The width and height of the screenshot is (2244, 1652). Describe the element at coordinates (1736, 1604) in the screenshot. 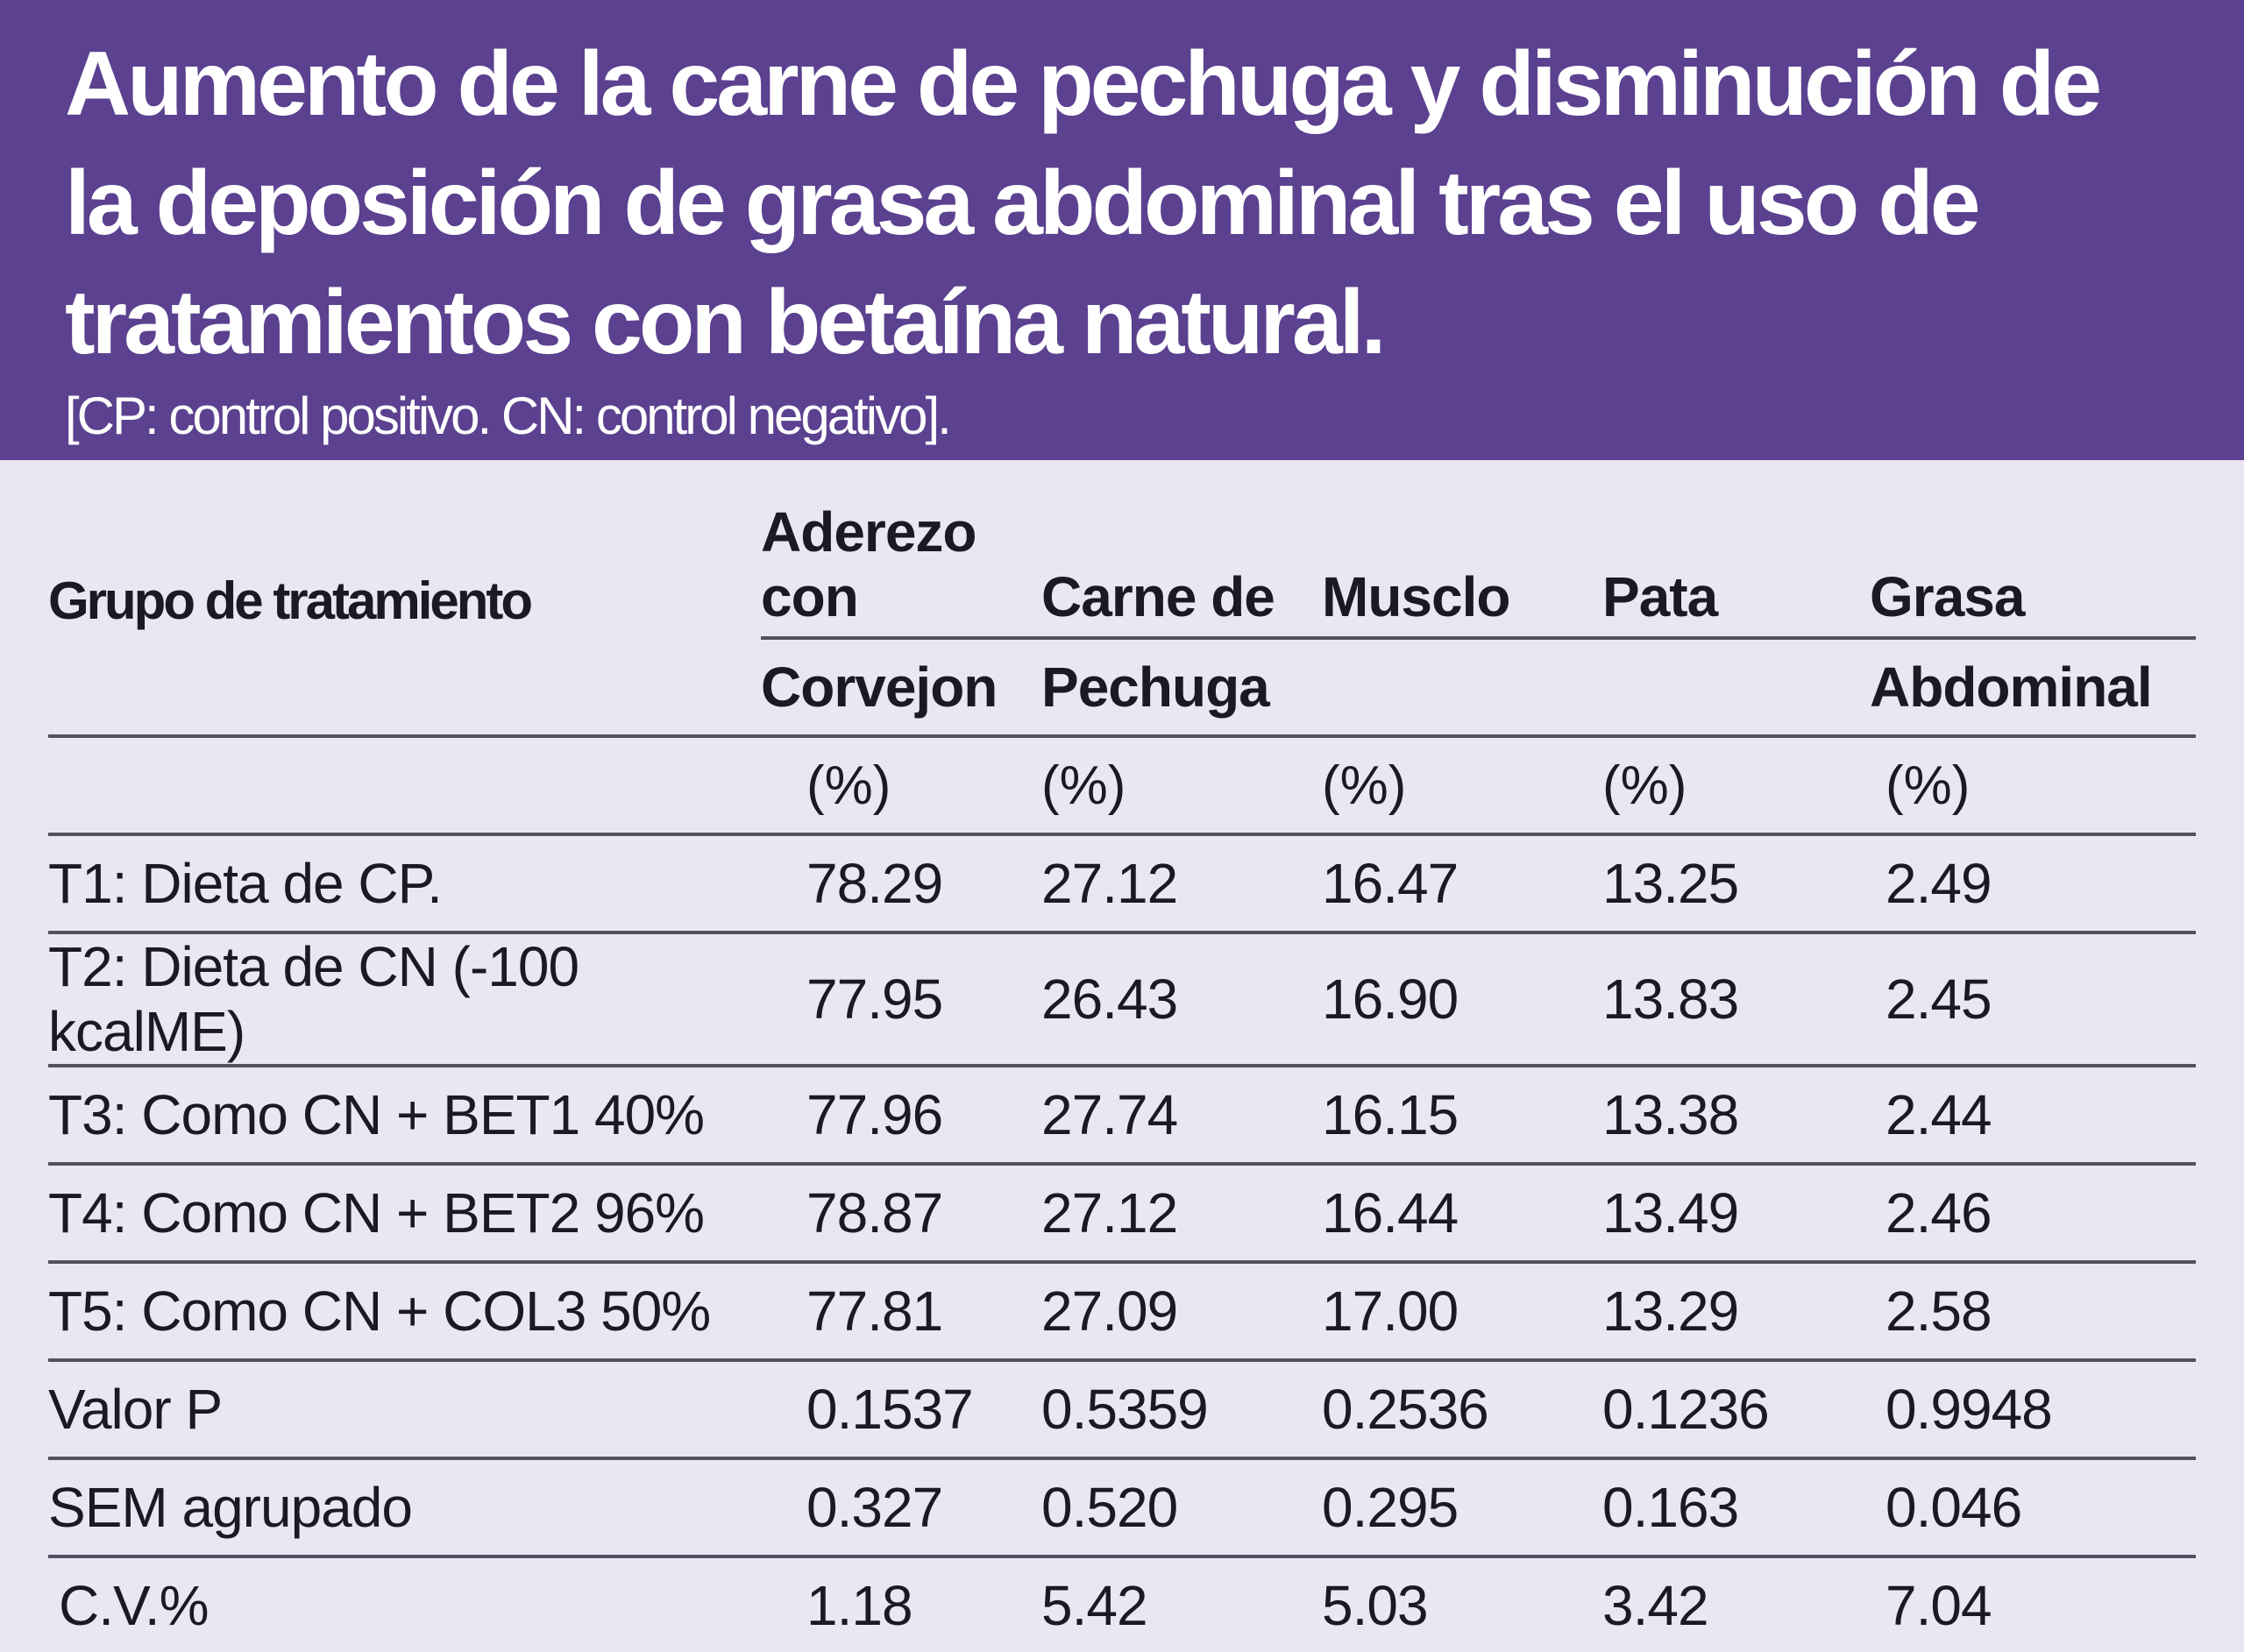

I see `cell-value-col-4: 3.42` at that location.